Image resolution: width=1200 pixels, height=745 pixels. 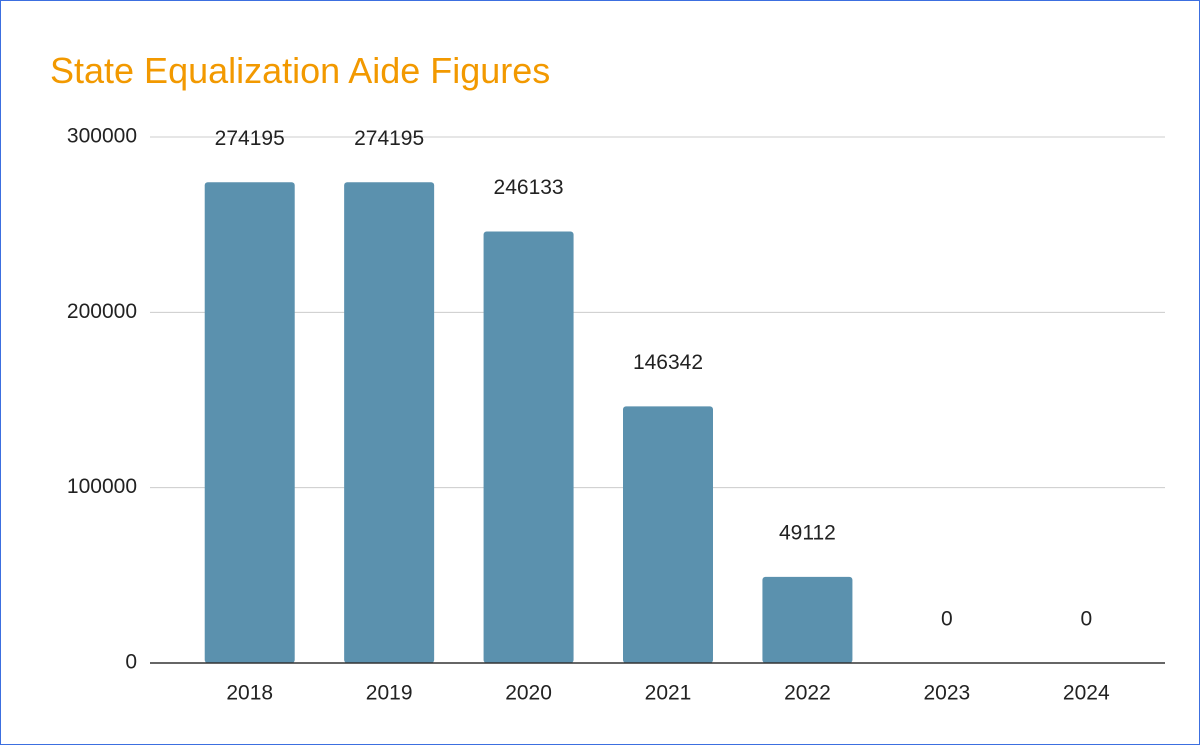 What do you see at coordinates (389, 693) in the screenshot?
I see `x-tick-label: 2019` at bounding box center [389, 693].